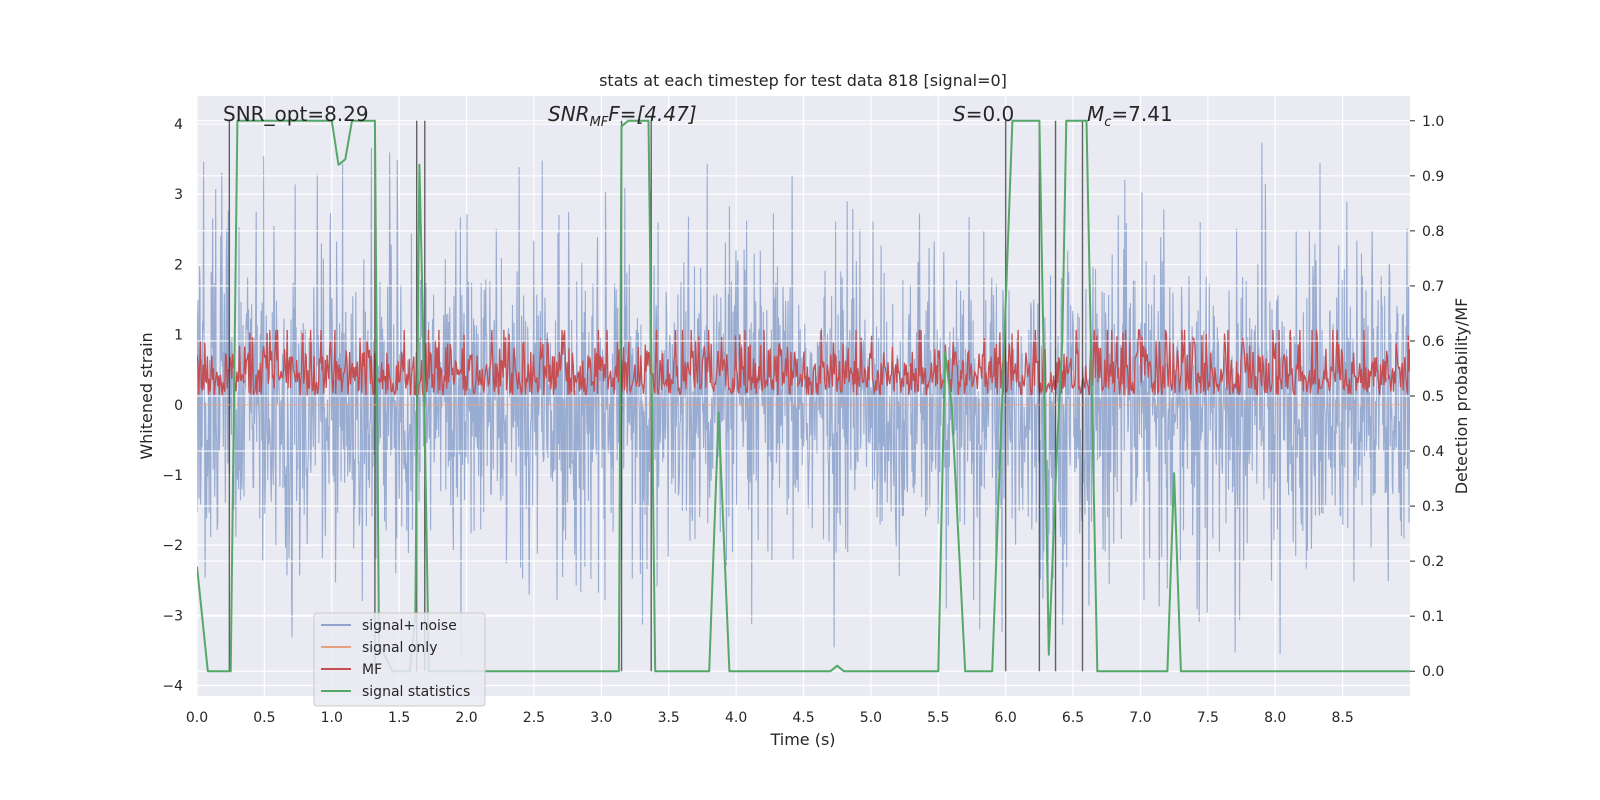 The image size is (1600, 800). What do you see at coordinates (178, 265) in the screenshot?
I see `y-tick-label: 2` at bounding box center [178, 265].